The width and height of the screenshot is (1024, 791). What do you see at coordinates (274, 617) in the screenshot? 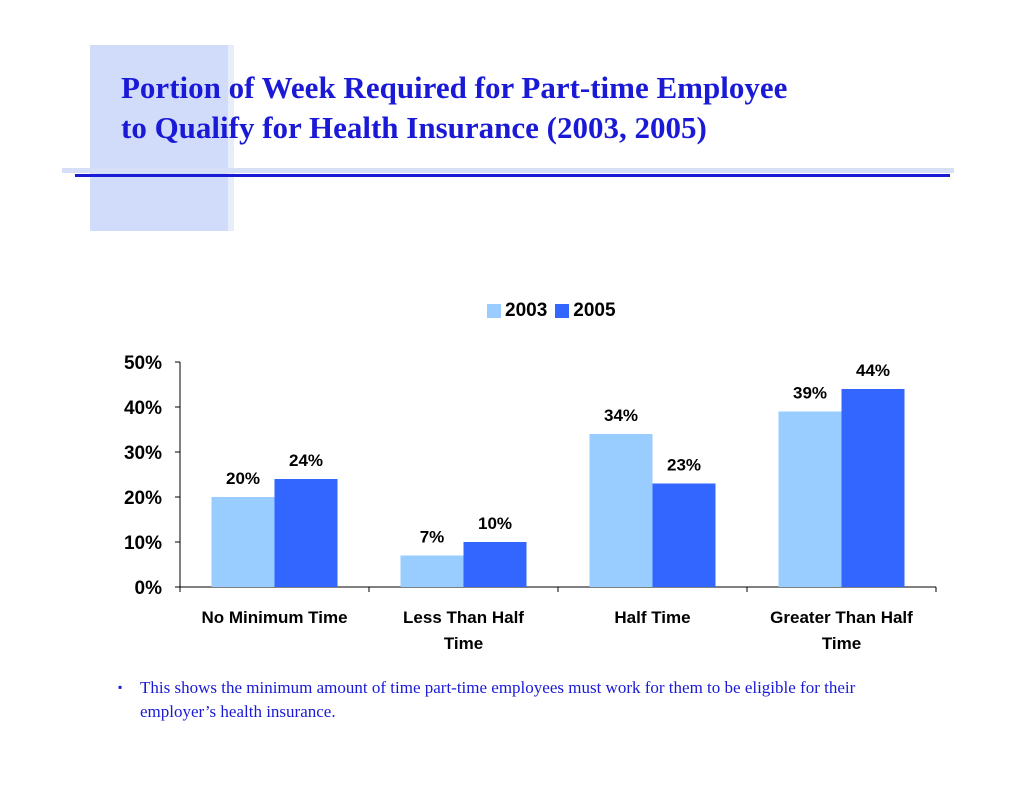
I see `x-category-label: No Minimum Time` at bounding box center [274, 617].